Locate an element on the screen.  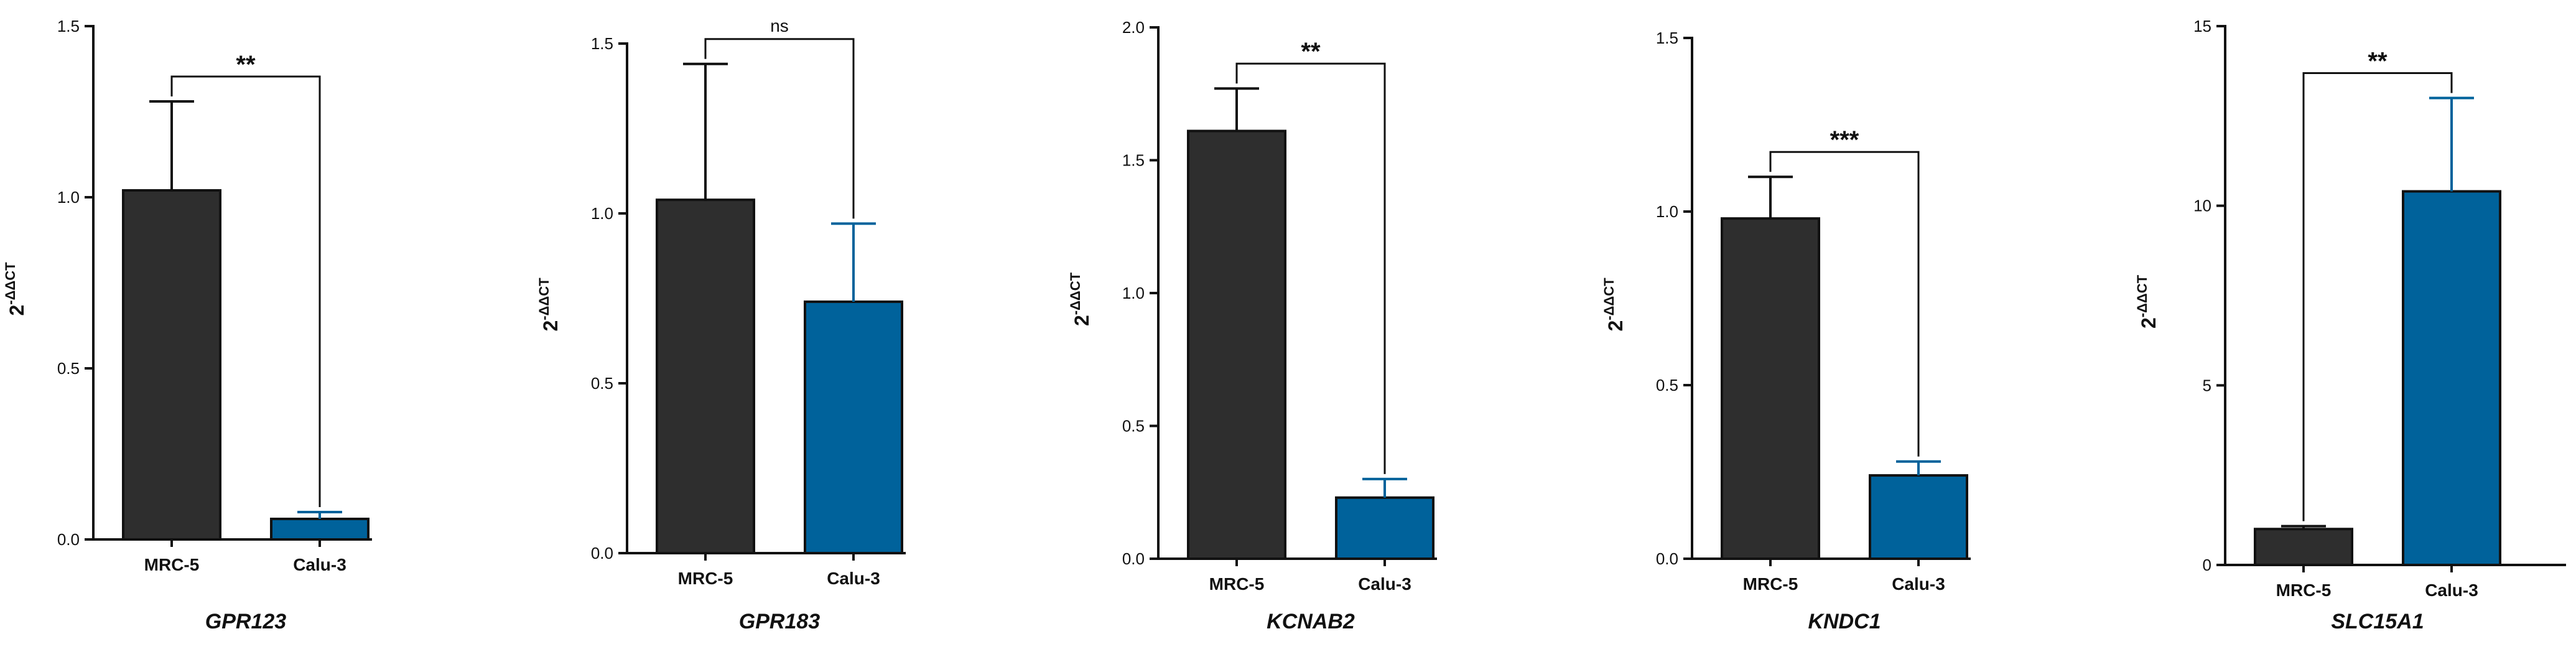
chart-title: GPR183 is located at coordinates (779, 621).